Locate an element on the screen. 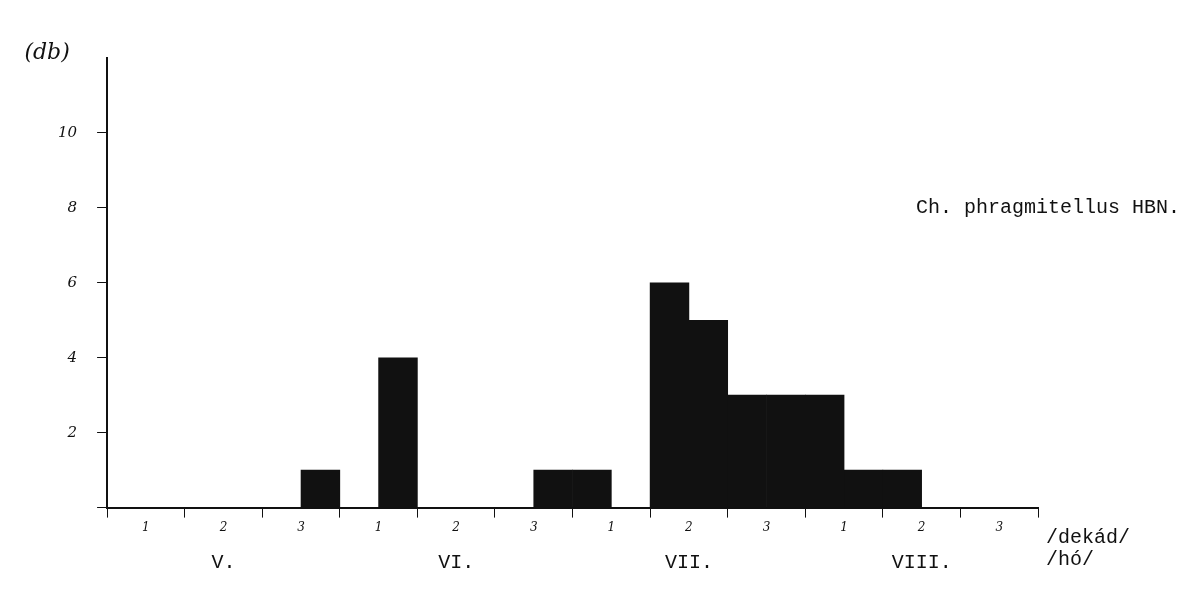 This screenshot has width=1198, height=607. text: VIII. is located at coordinates (921, 562).